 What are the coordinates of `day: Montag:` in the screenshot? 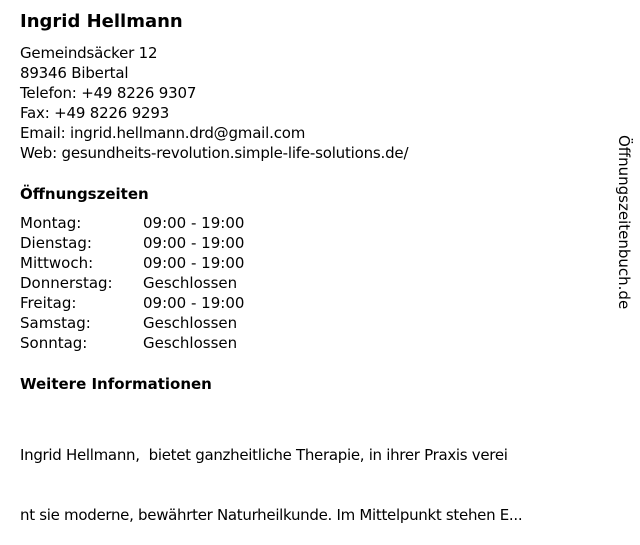 It's located at (51, 223).